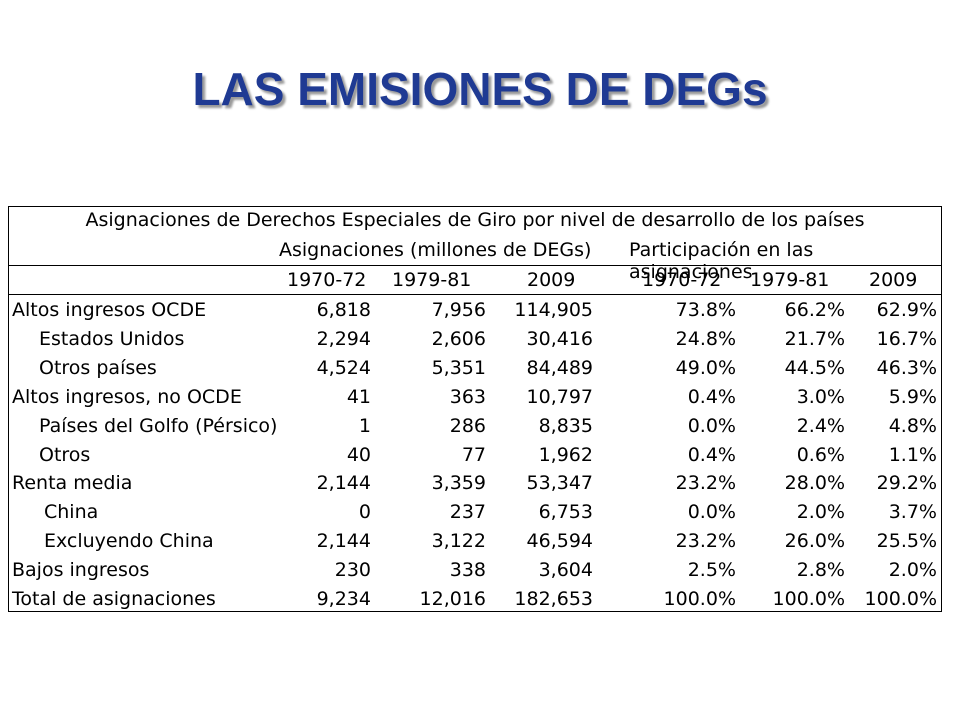 The height and width of the screenshot is (720, 960). I want to click on share-value: 73.8%, so click(705, 310).